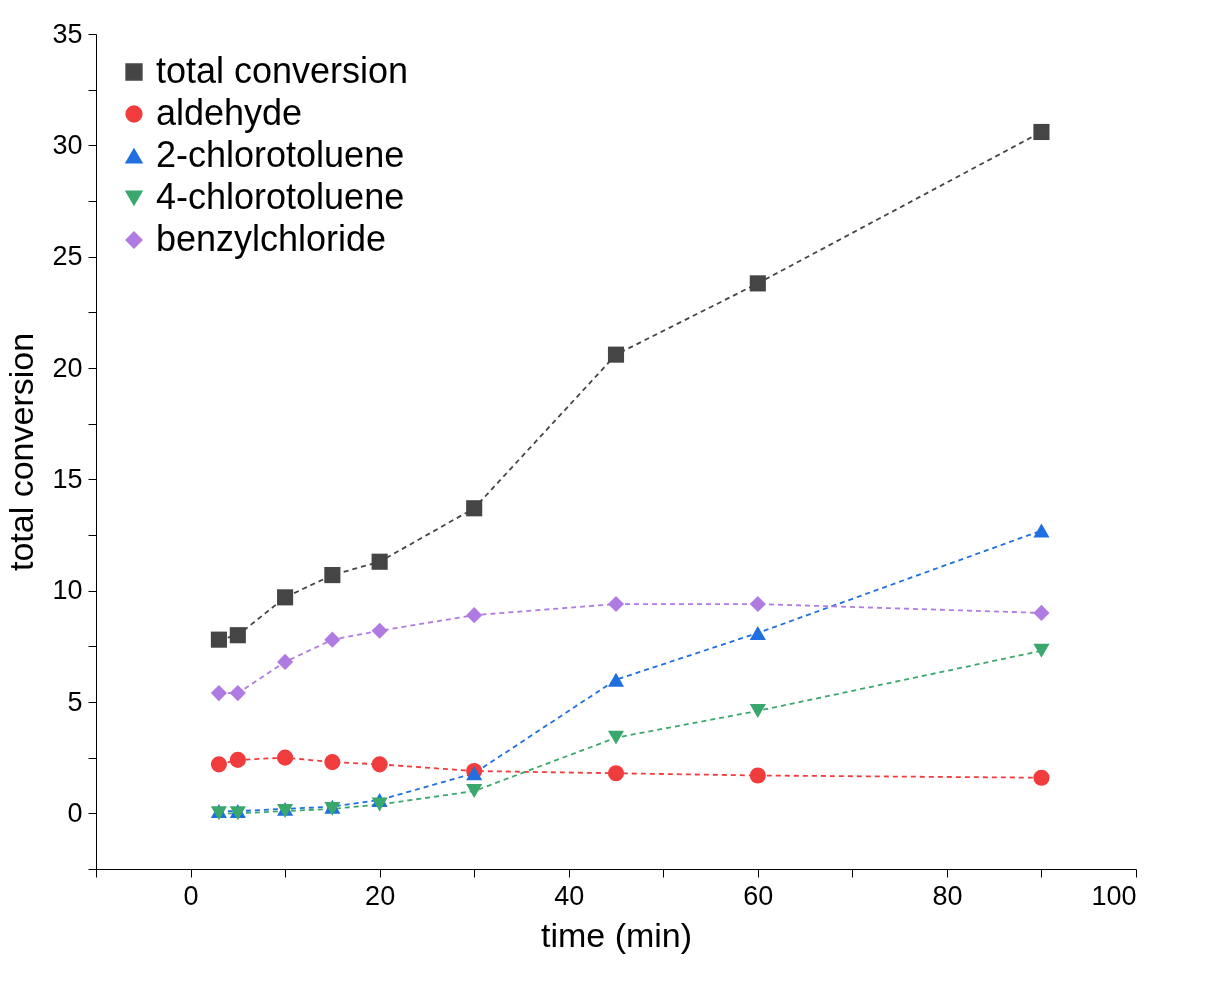  What do you see at coordinates (67, 144) in the screenshot?
I see `y-tick-label: 30` at bounding box center [67, 144].